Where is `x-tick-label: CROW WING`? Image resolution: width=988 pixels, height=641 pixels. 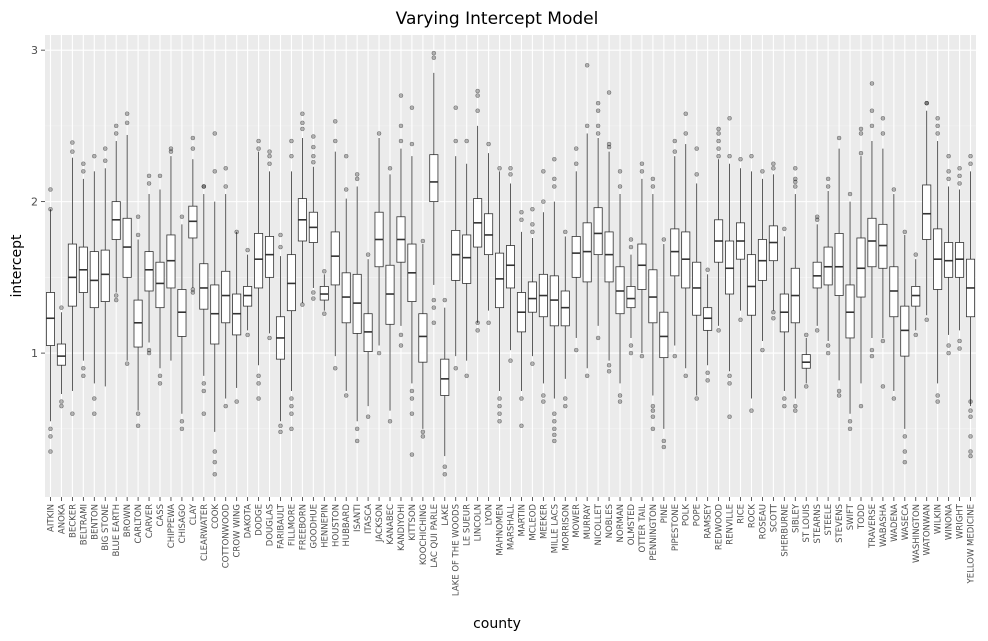 x-tick-label: CROW WING is located at coordinates (238, 531).